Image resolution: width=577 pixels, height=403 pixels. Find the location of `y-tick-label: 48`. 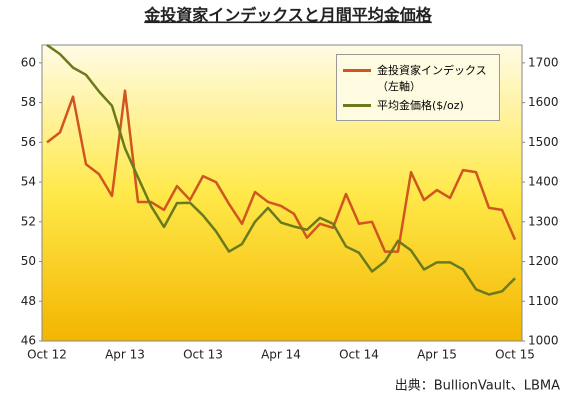

y-tick-label: 48 is located at coordinates (28, 301).